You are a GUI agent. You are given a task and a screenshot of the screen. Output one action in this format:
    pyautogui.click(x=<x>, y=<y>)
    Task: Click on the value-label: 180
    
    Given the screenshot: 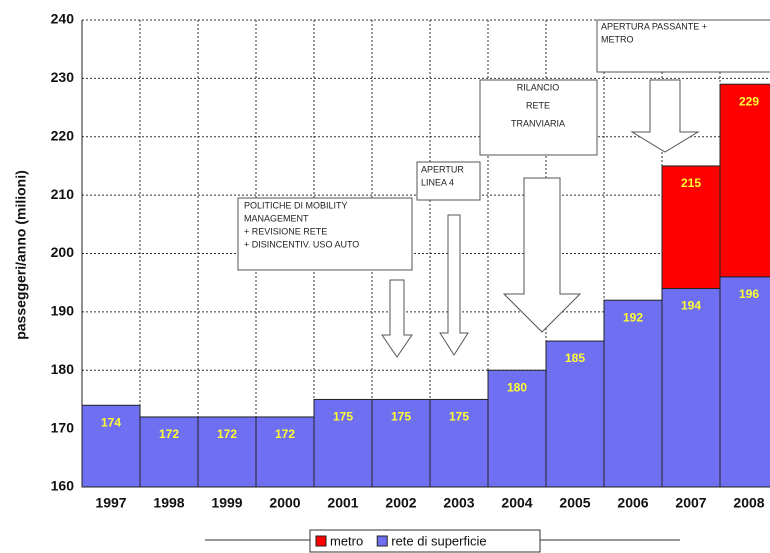 What is the action you would take?
    pyautogui.click(x=517, y=387)
    